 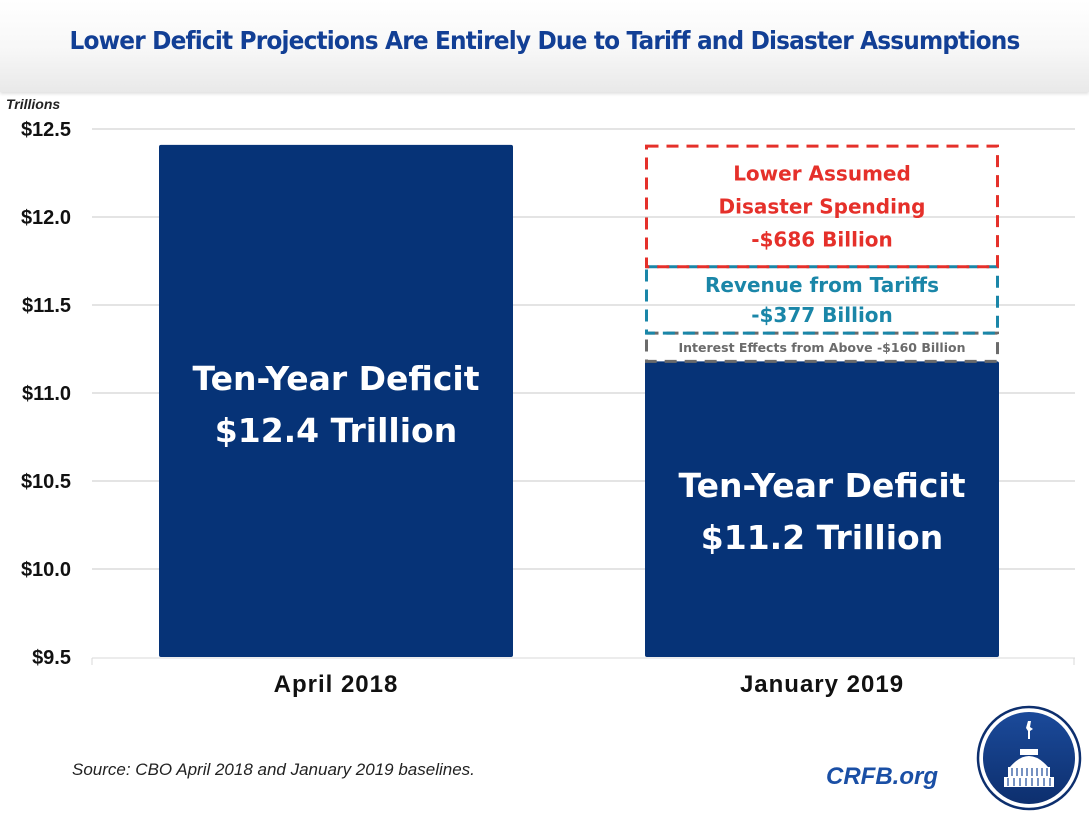 I want to click on reduction-box-interest-effects-from-above, so click(x=822, y=347).